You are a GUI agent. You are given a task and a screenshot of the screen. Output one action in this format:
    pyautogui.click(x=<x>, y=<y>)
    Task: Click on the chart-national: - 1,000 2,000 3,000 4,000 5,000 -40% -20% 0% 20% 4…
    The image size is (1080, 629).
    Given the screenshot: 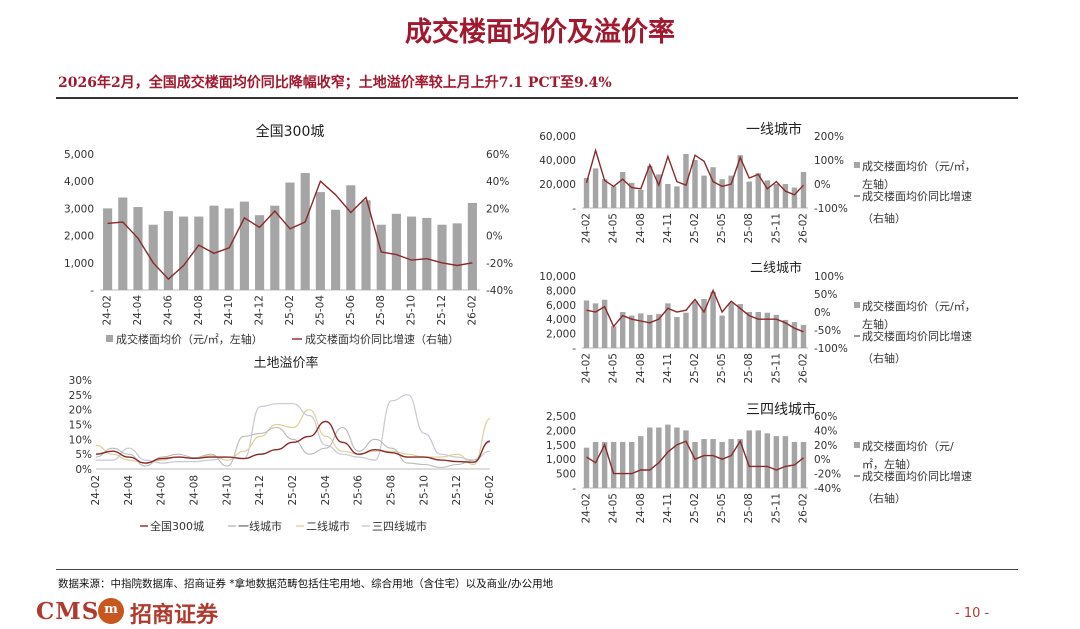 What is the action you would take?
    pyautogui.click(x=288, y=234)
    